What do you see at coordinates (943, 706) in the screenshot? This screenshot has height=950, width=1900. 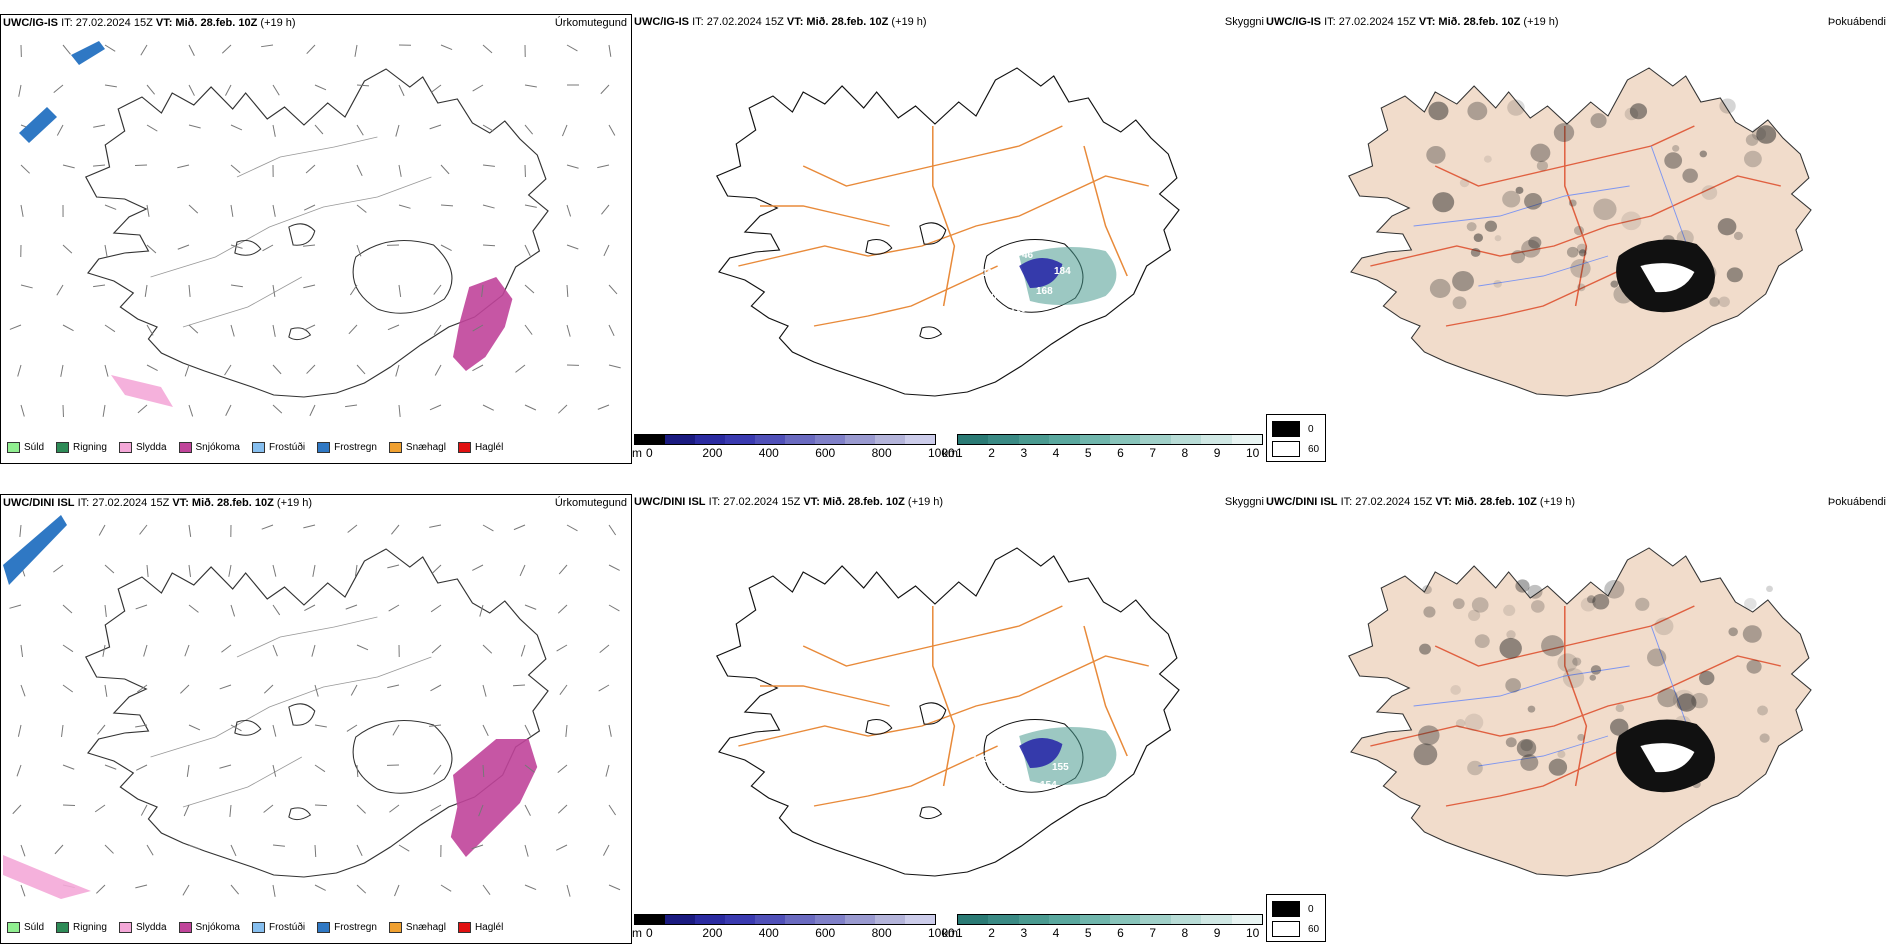 I see `road-network` at bounding box center [943, 706].